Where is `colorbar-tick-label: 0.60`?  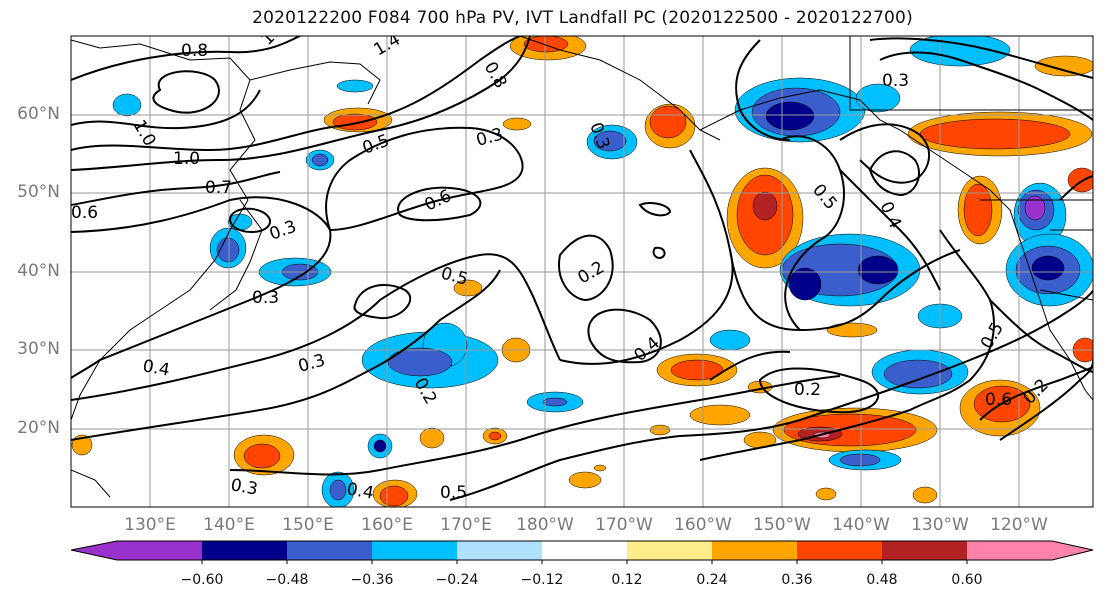 colorbar-tick-label: 0.60 is located at coordinates (967, 580).